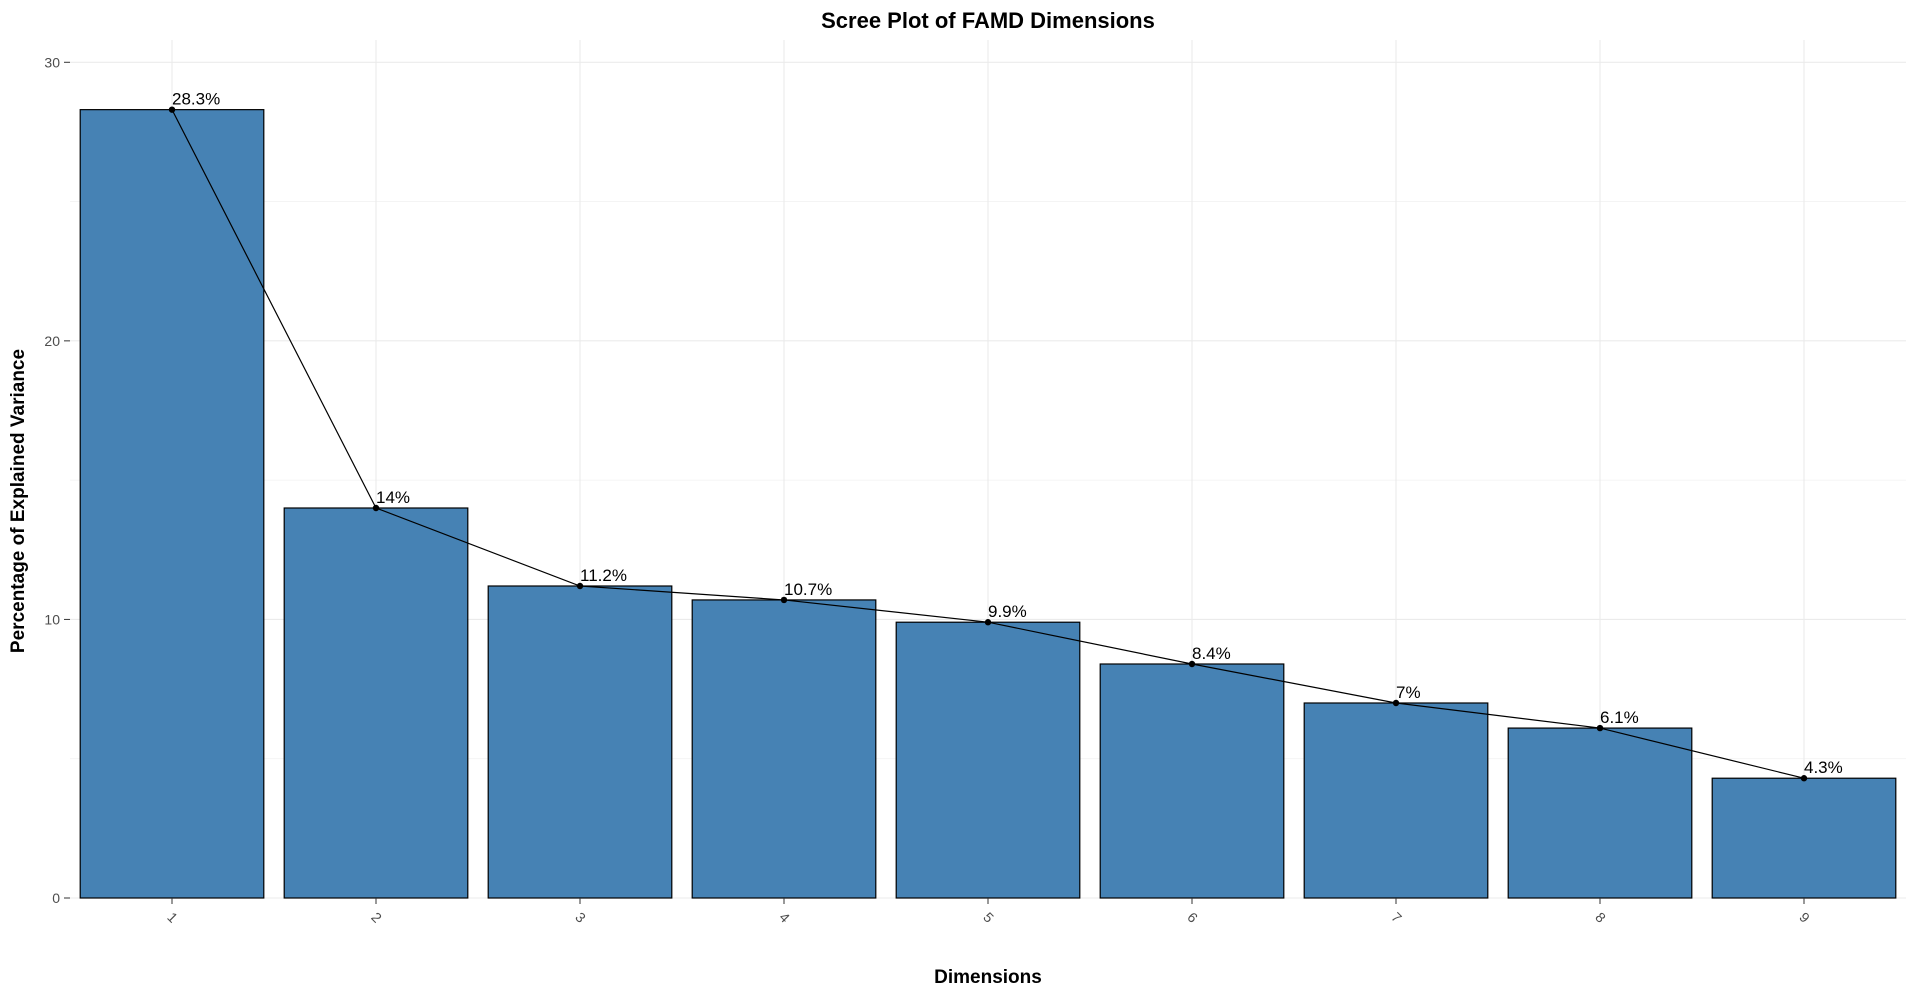 The width and height of the screenshot is (1920, 997). Describe the element at coordinates (1192, 917) in the screenshot. I see `x-tick-label: 6` at that location.